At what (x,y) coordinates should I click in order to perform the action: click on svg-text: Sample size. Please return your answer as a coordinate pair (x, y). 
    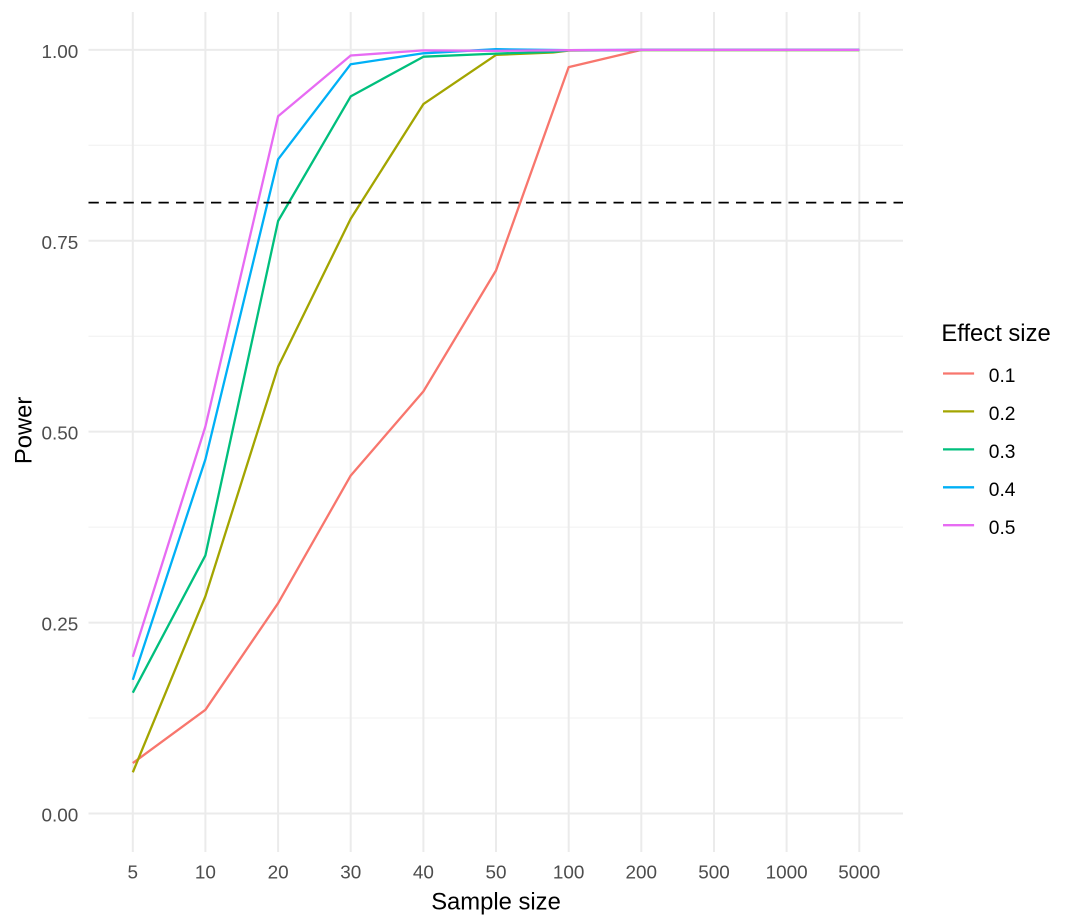
    Looking at the image, I should click on (496, 902).